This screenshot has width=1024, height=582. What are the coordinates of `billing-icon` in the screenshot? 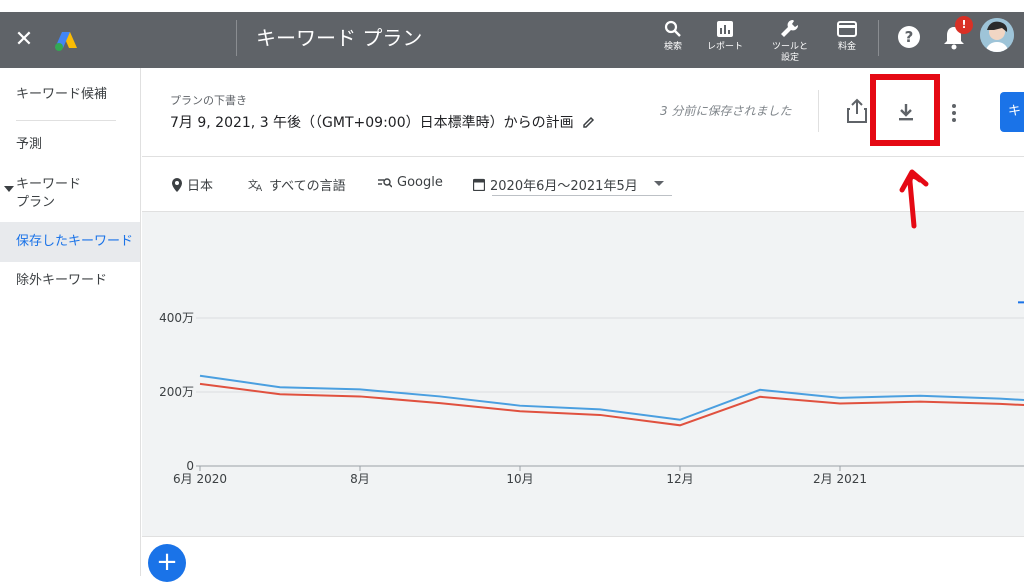 It's located at (847, 29).